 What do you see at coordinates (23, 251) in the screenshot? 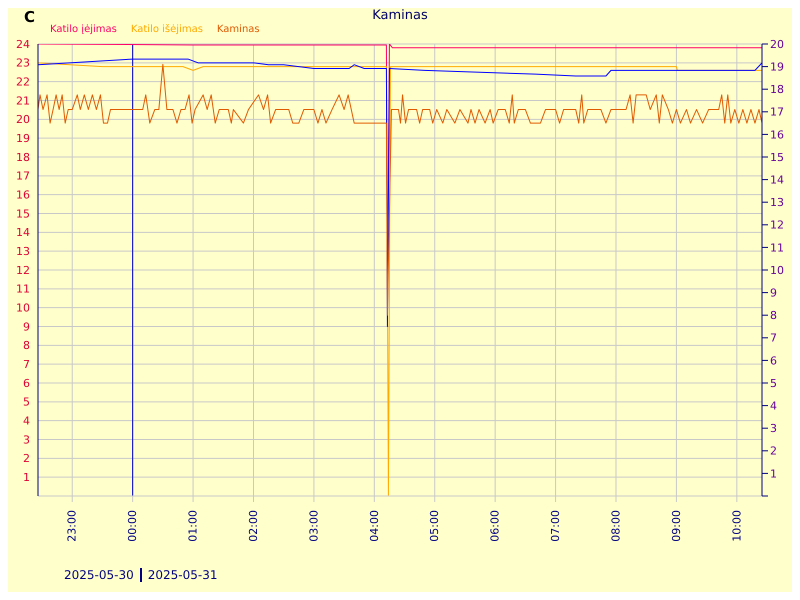
I see `y-tick-label: 13` at bounding box center [23, 251].